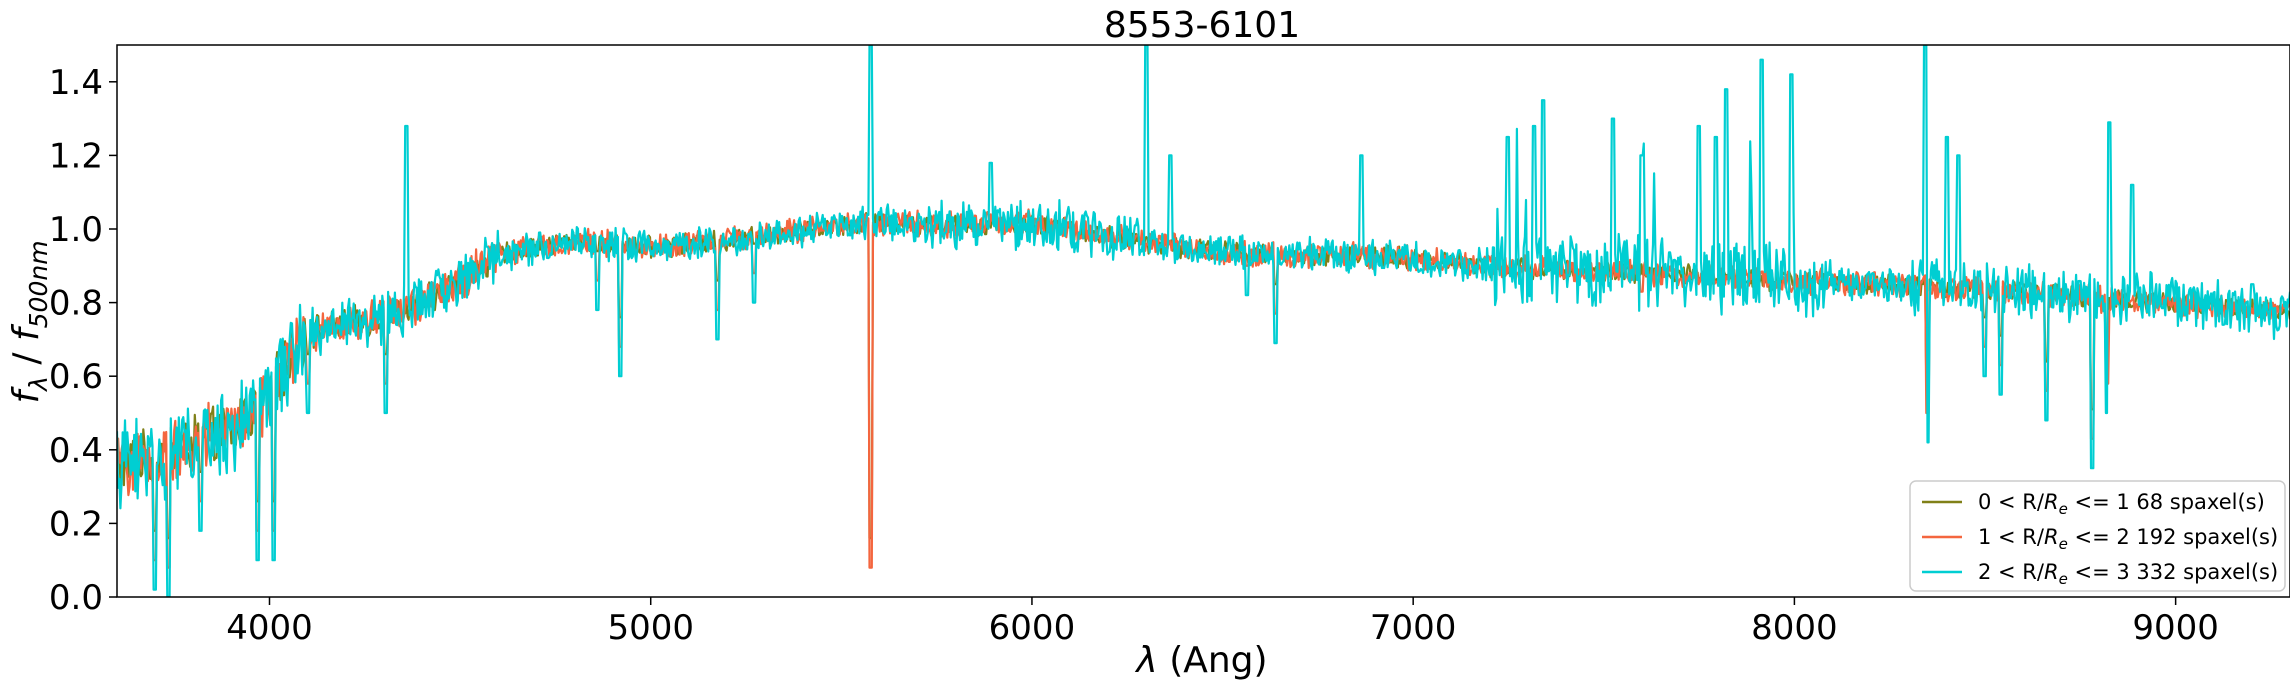  What do you see at coordinates (2173, 537) in the screenshot?
I see `legend-label-post: <= 2 192 spaxel(s)` at bounding box center [2173, 537].